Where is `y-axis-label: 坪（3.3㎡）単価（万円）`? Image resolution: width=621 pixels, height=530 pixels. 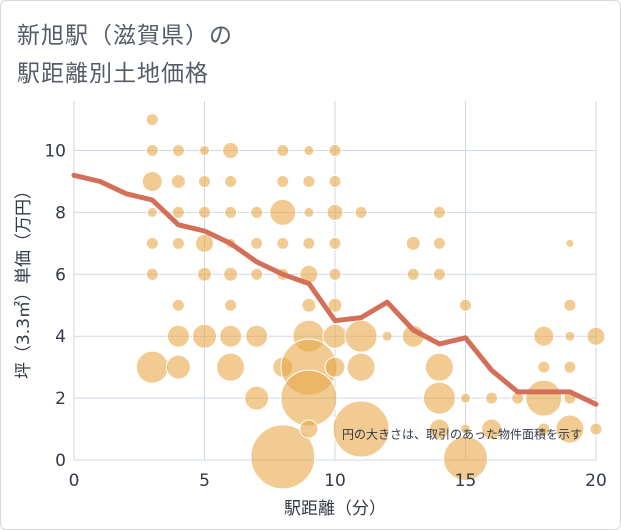
y-axis-label: 坪（3.3㎡）単価（万円） is located at coordinates (24, 280).